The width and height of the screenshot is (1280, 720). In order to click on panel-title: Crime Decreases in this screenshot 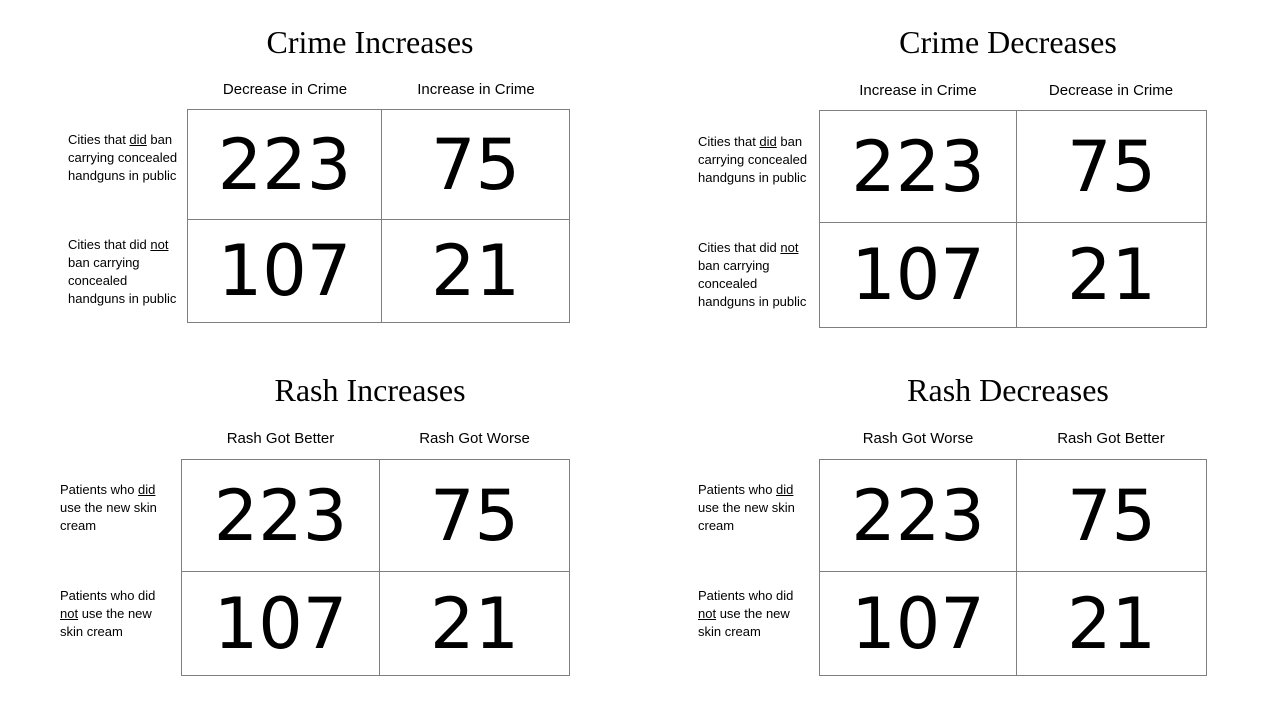, I will do `click(1008, 42)`.